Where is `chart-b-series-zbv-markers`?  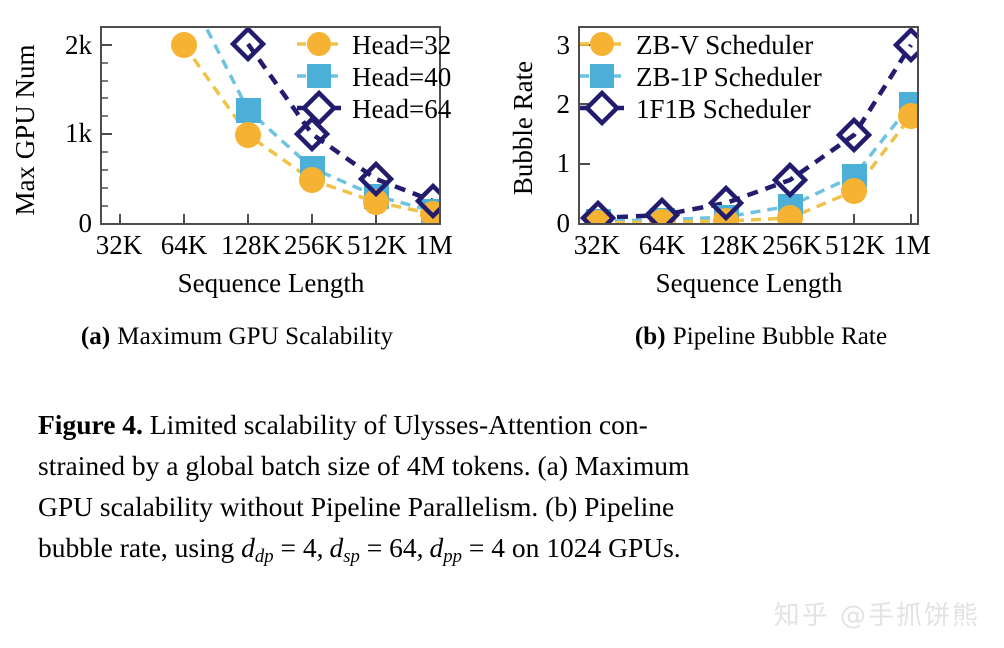
chart-b-series-zbv-markers is located at coordinates (751, 163).